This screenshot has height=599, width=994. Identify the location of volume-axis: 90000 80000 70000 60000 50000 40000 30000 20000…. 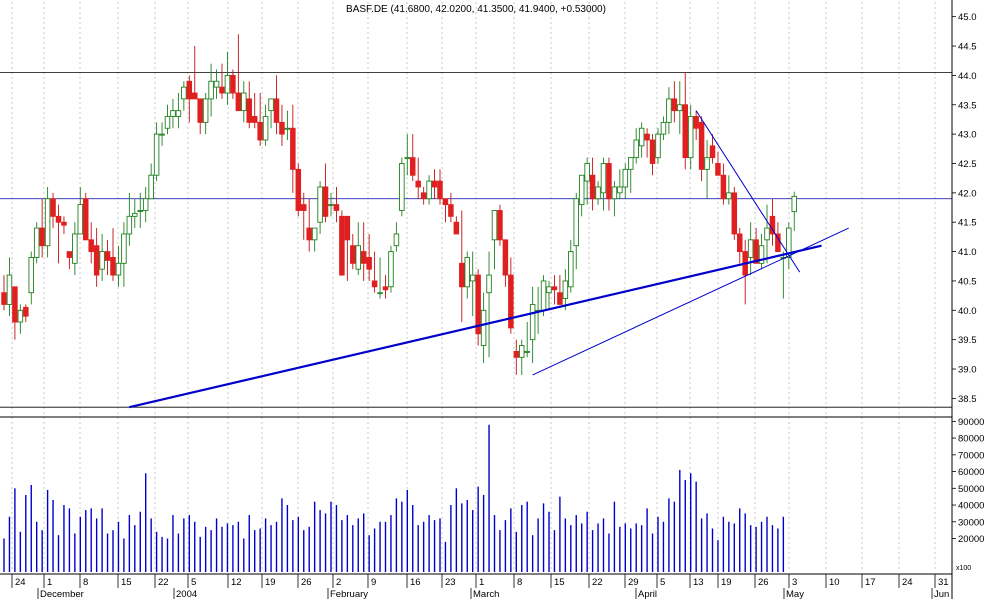
(968, 494).